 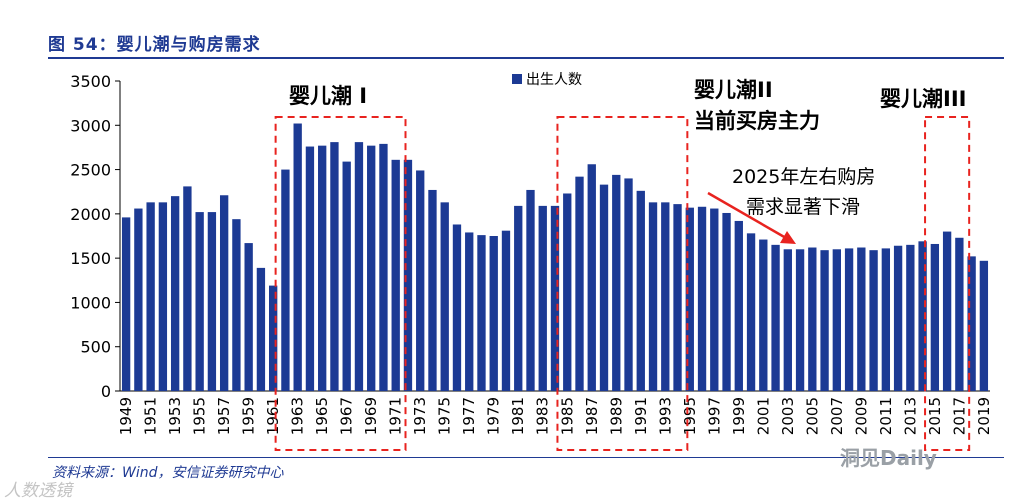 I want to click on x-tick-label: 1991, so click(x=641, y=416).